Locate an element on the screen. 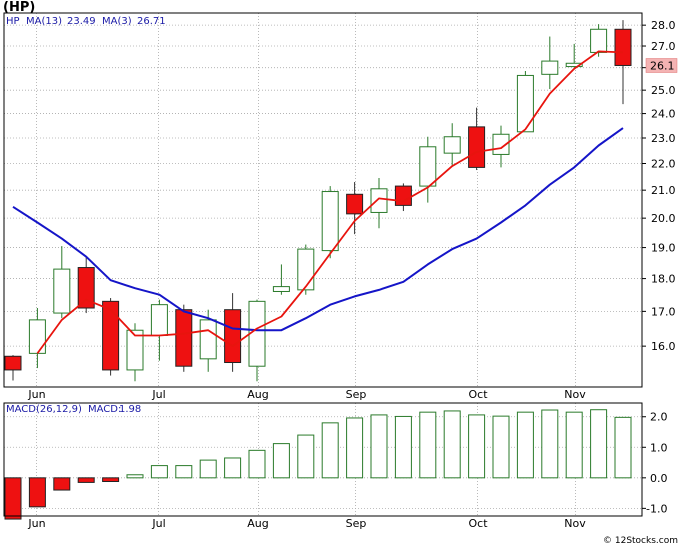 Image resolution: width=680 pixels, height=546 pixels. macd-tick-label: 2.0 is located at coordinates (659, 417).